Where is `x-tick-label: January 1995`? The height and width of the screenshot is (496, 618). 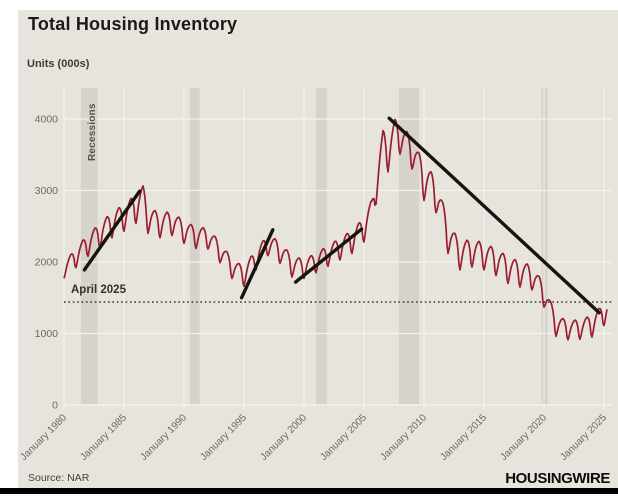
x-tick-label: January 1995 is located at coordinates (223, 437).